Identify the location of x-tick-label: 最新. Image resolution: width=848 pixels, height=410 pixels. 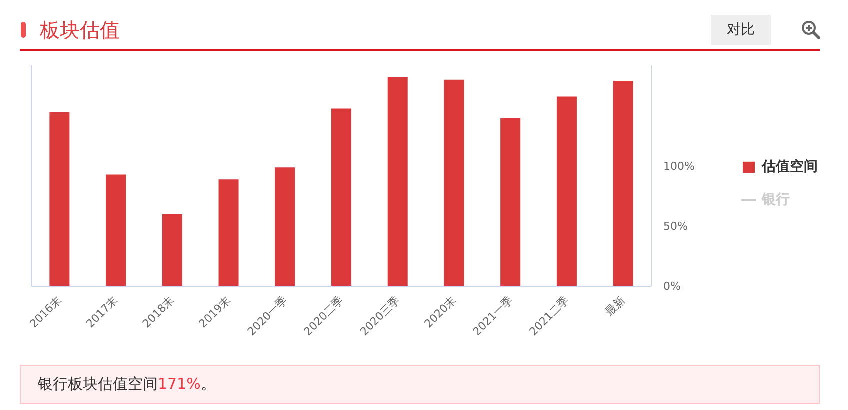
(615, 306).